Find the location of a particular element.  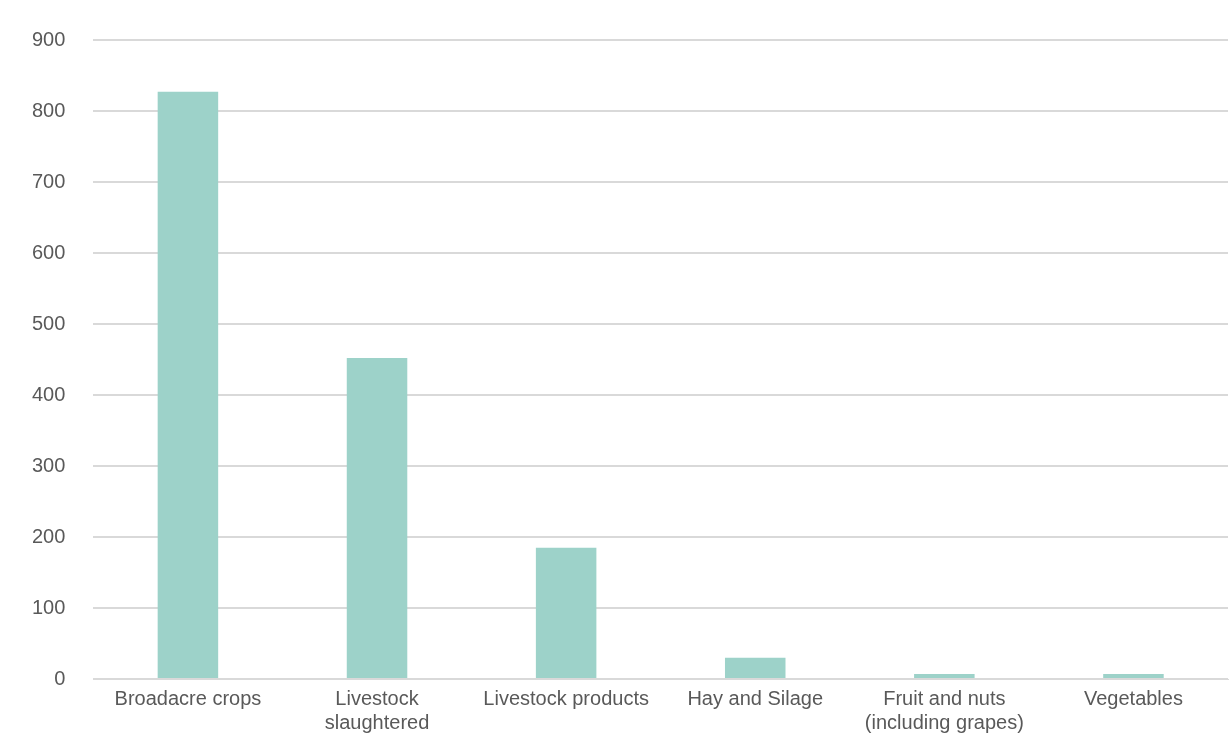

y-tick-label: 600 is located at coordinates (48, 251).